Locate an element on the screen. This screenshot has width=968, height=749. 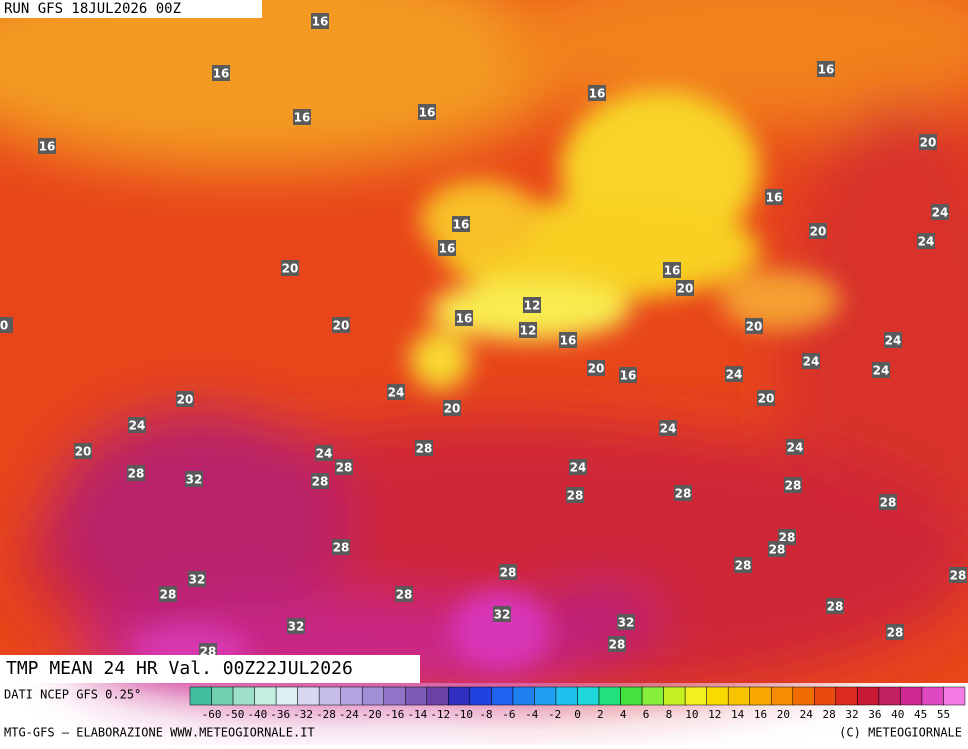
colorbar-label: 12 is located at coordinates (714, 714).